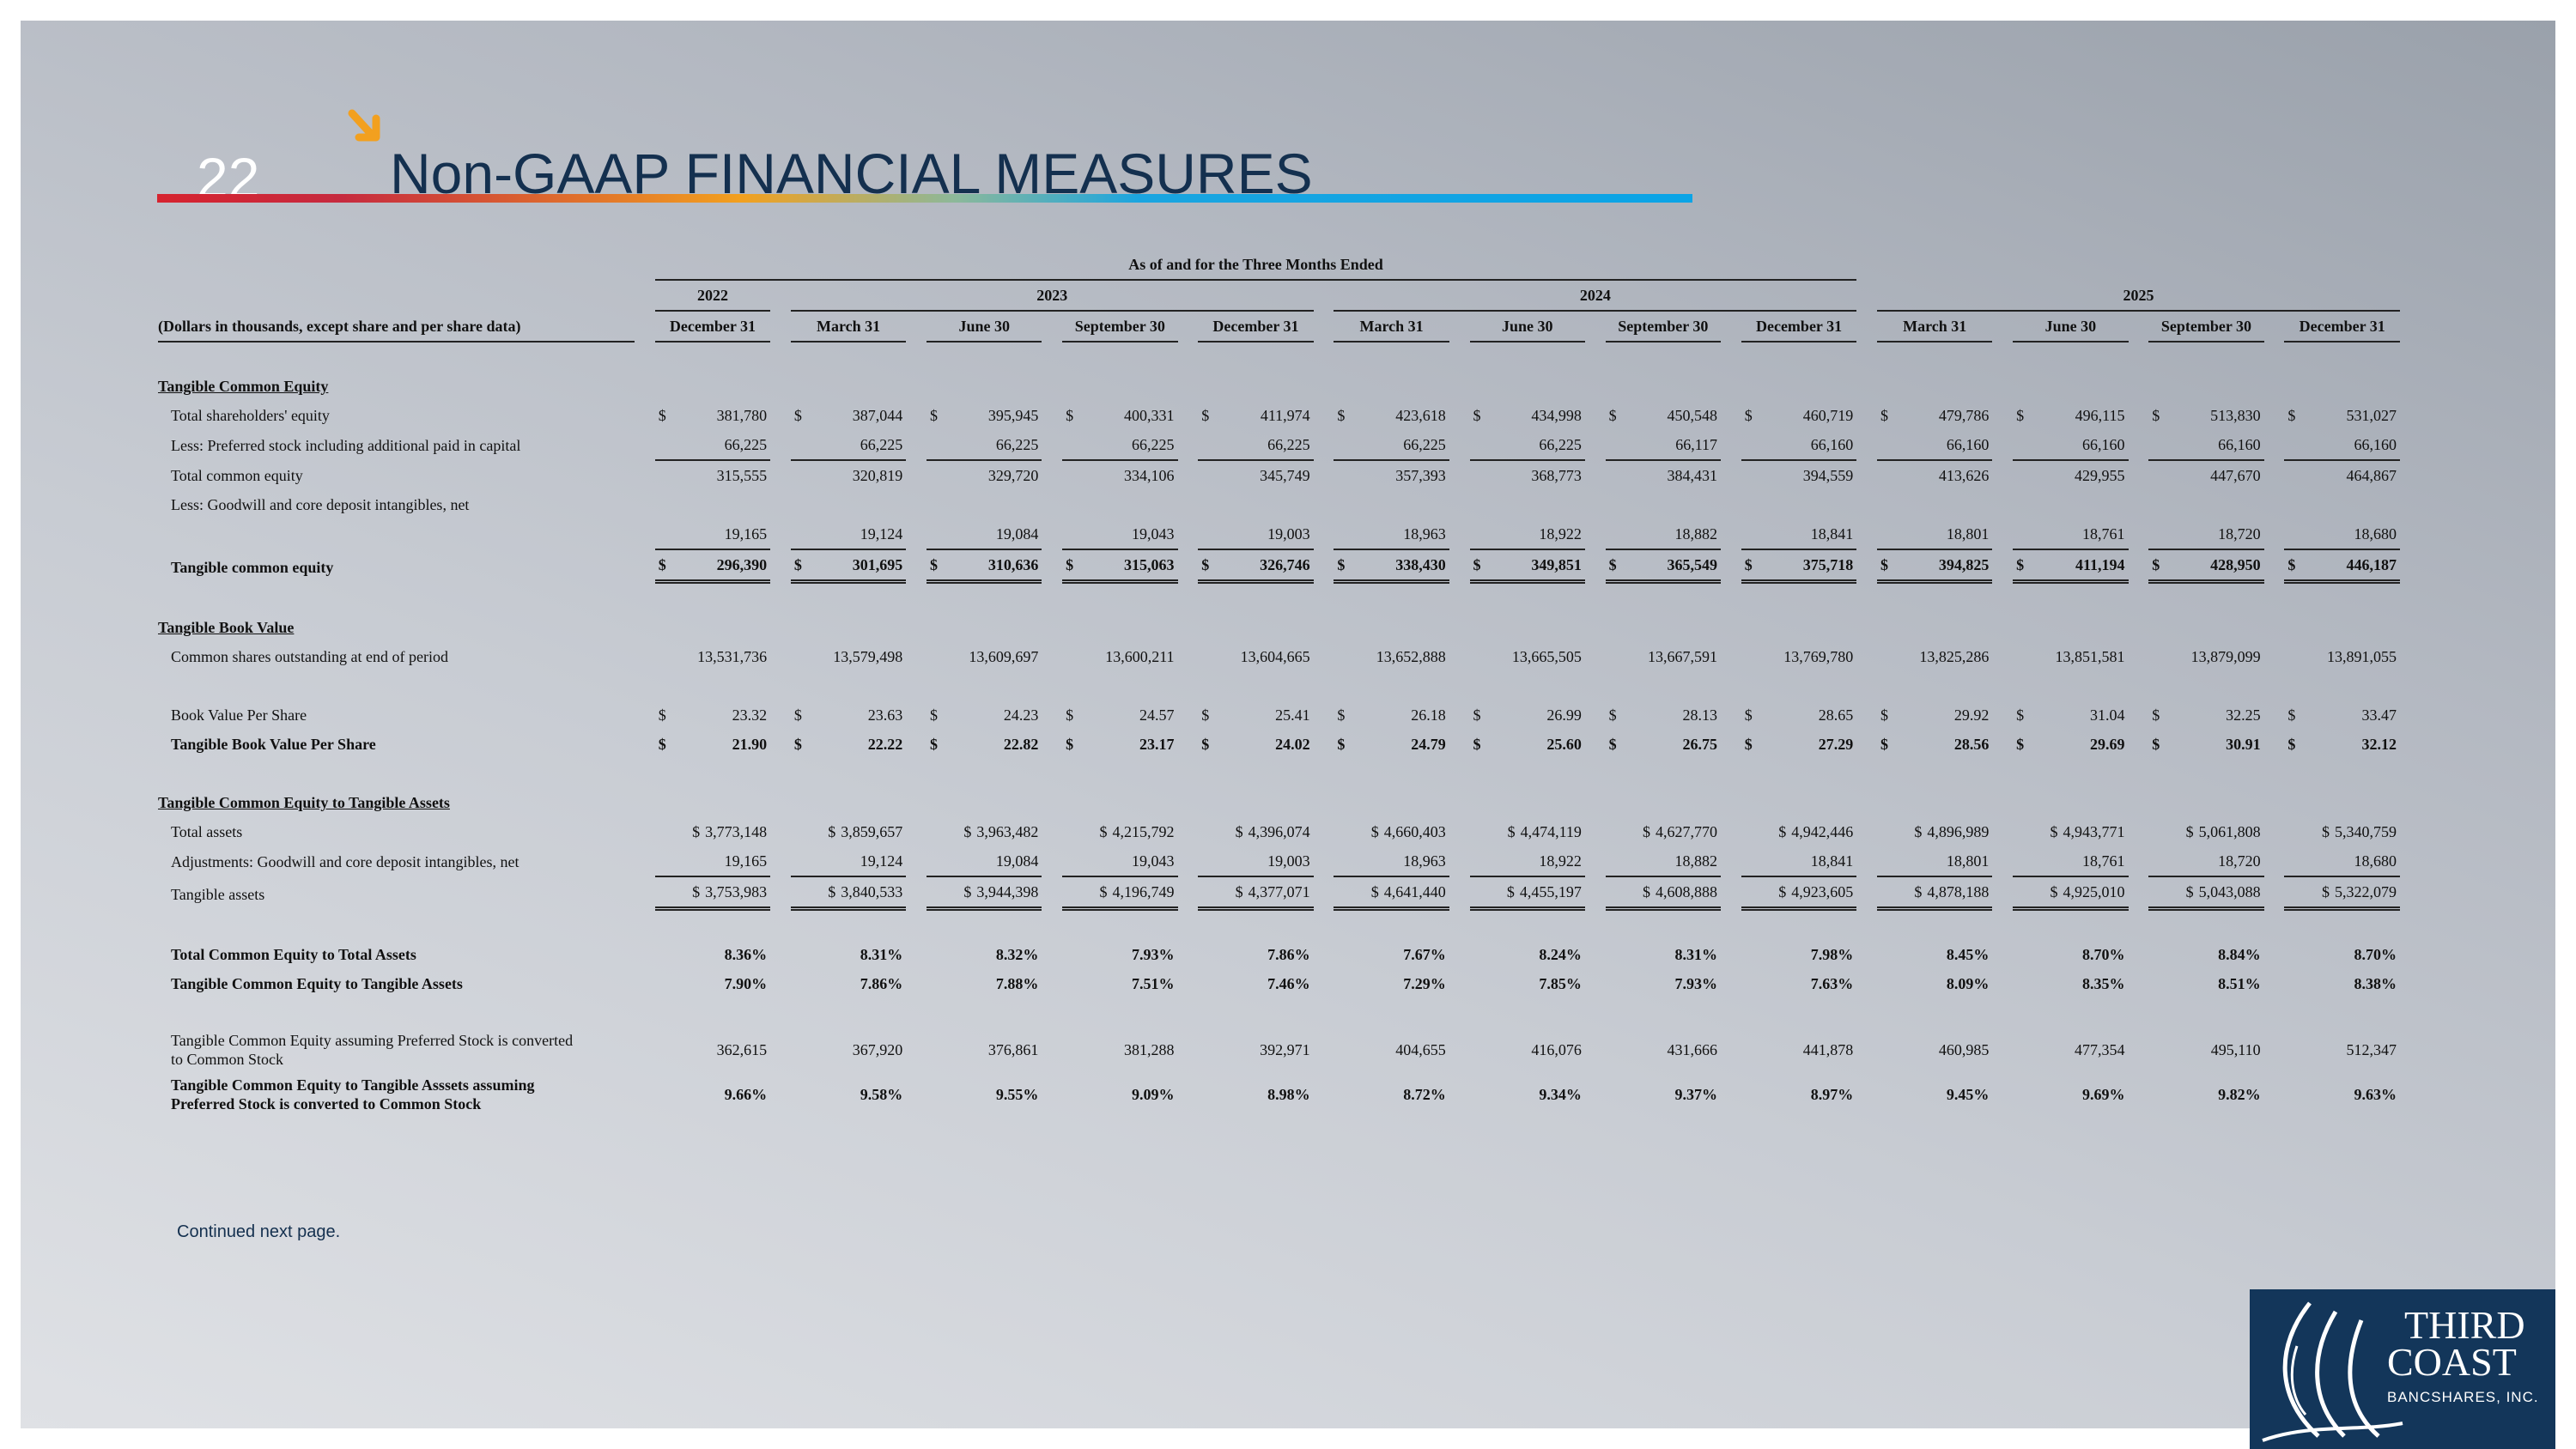 The width and height of the screenshot is (2576, 1449). Describe the element at coordinates (237, 475) in the screenshot. I see `row-label: Total common equity` at that location.